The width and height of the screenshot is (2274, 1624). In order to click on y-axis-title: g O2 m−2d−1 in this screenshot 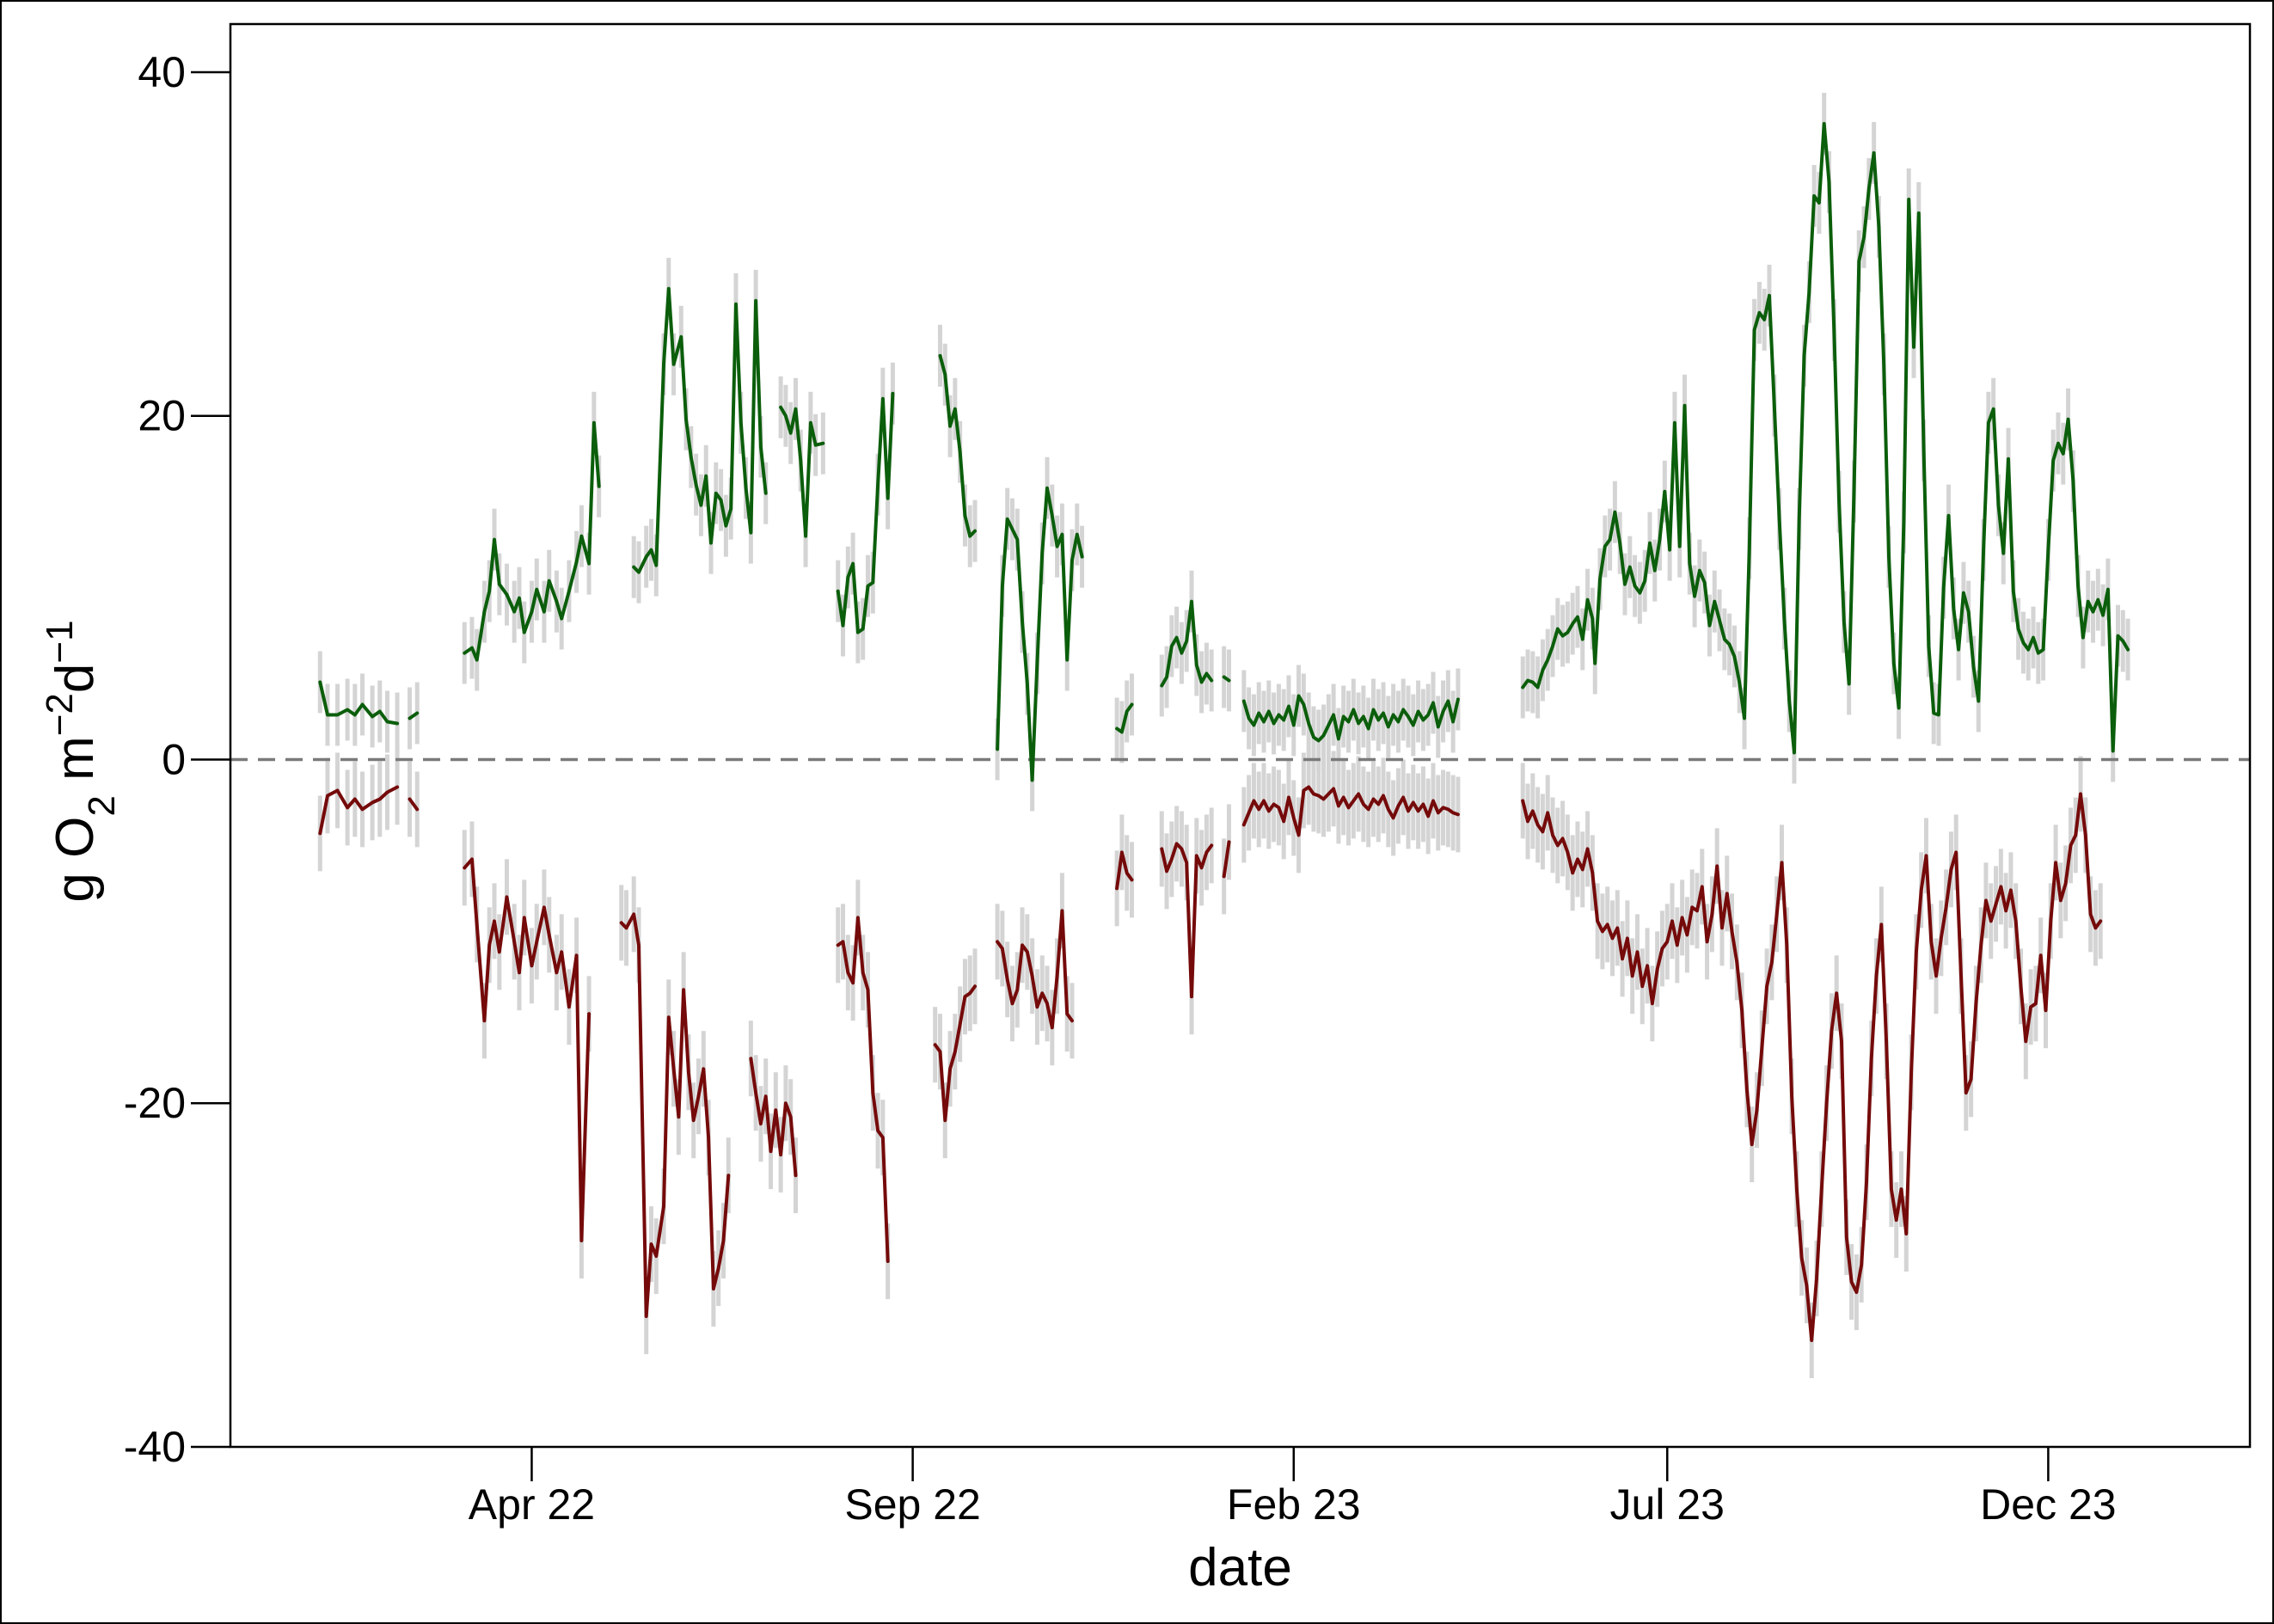, I will do `click(81, 761)`.